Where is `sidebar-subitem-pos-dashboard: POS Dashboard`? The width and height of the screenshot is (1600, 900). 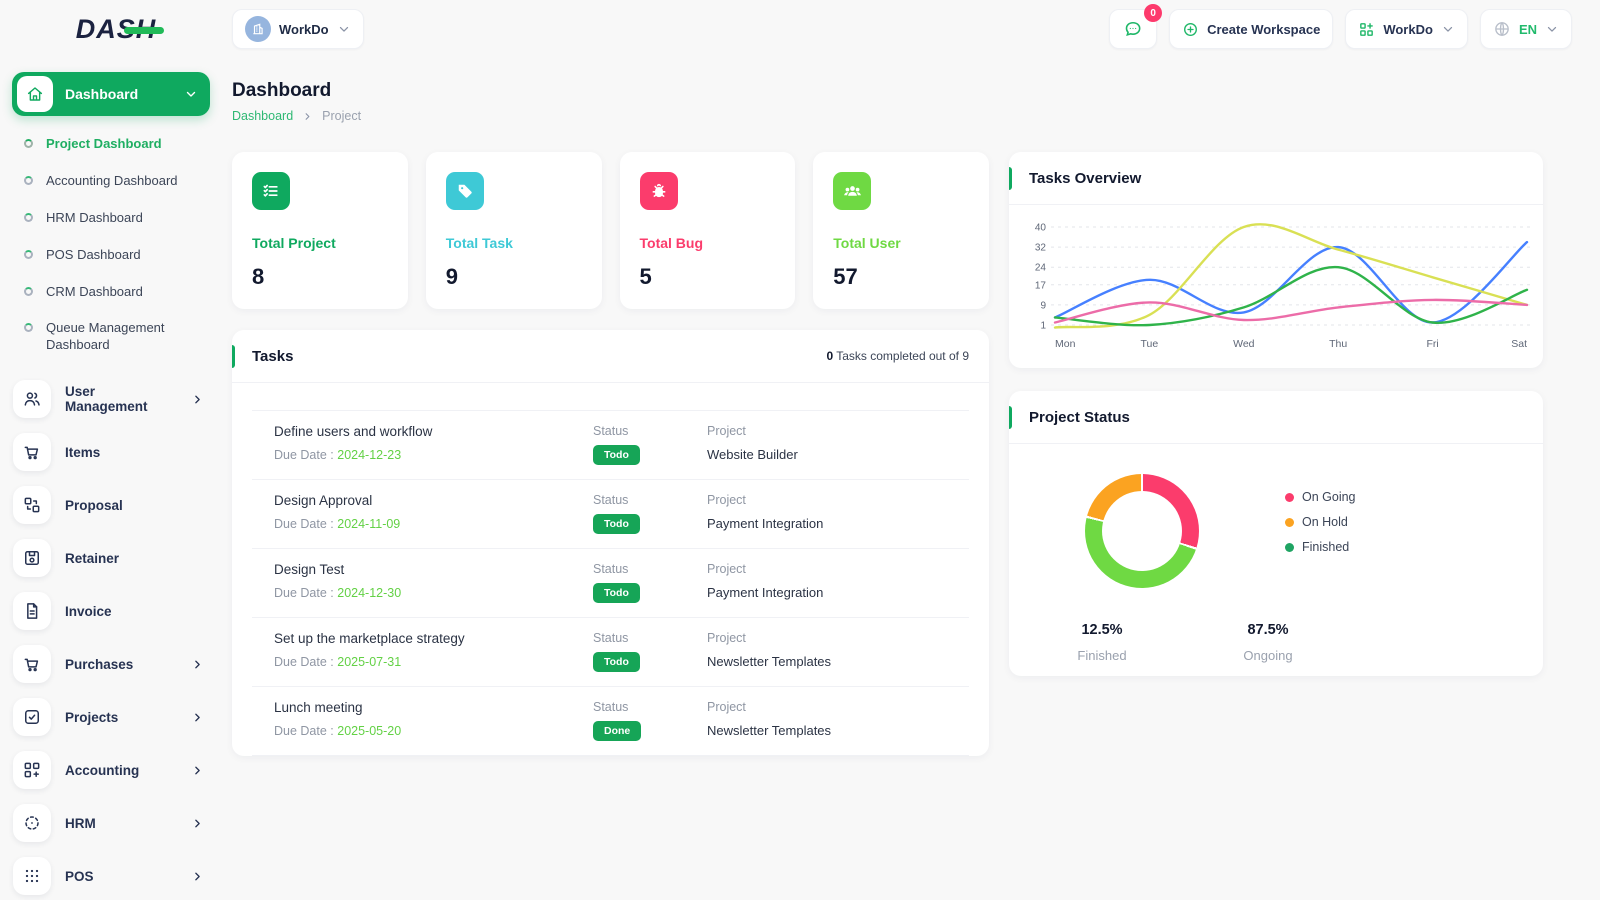 sidebar-subitem-pos-dashboard: POS Dashboard is located at coordinates (111, 255).